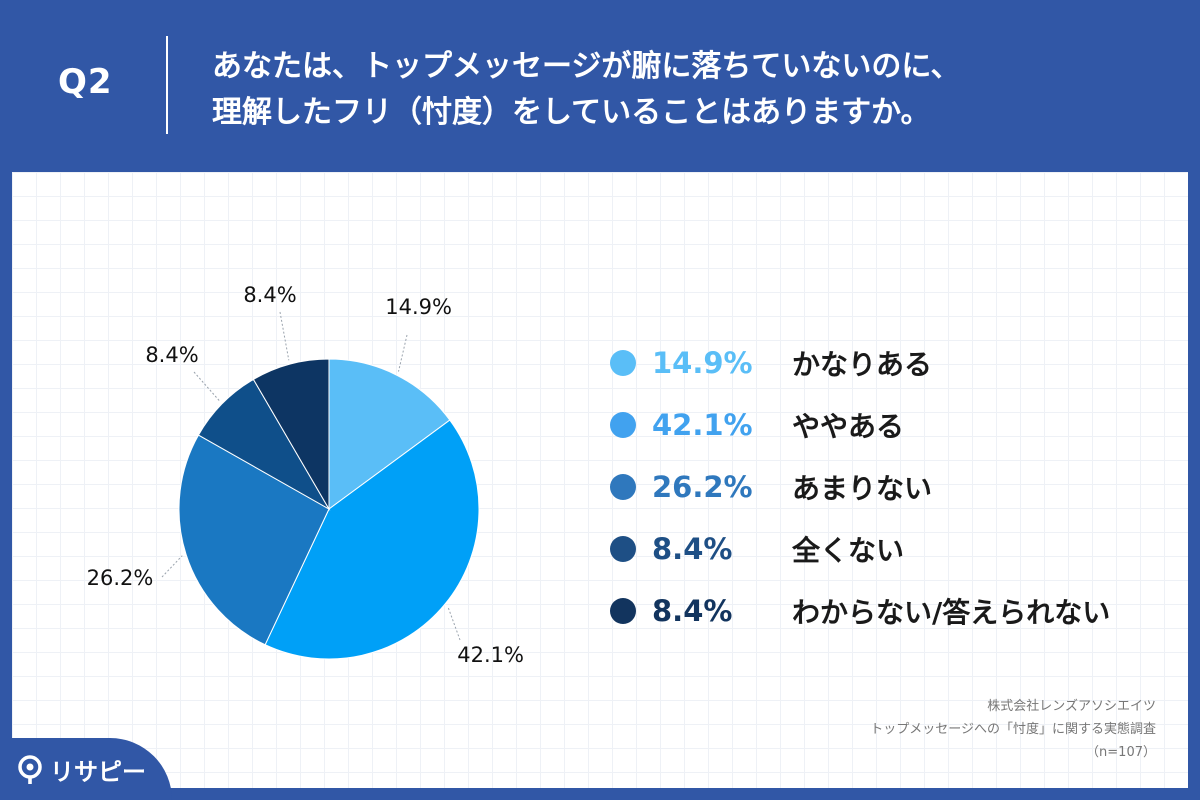 The image size is (1200, 800). What do you see at coordinates (30, 769) in the screenshot?
I see `pin-logo-icon` at bounding box center [30, 769].